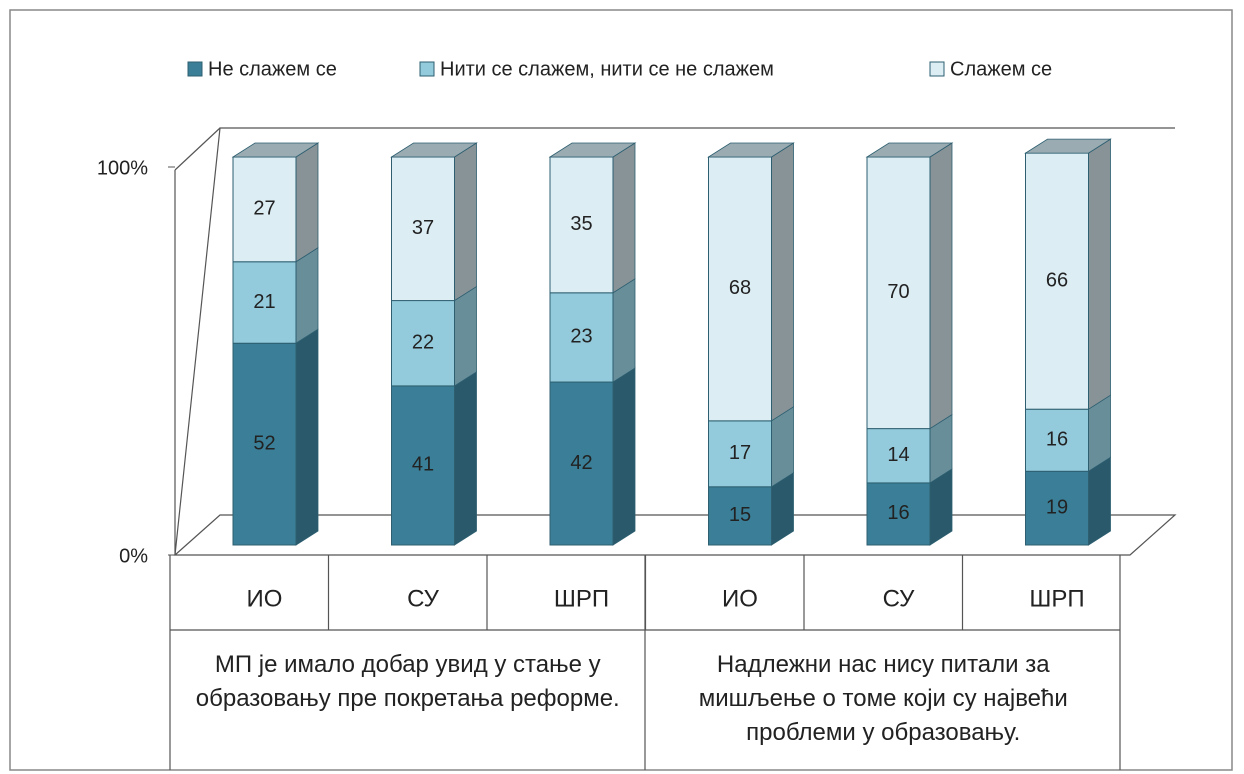 This screenshot has height=774, width=1244. Describe the element at coordinates (1001, 69) in the screenshot. I see `legend-label: Слажем се` at that location.